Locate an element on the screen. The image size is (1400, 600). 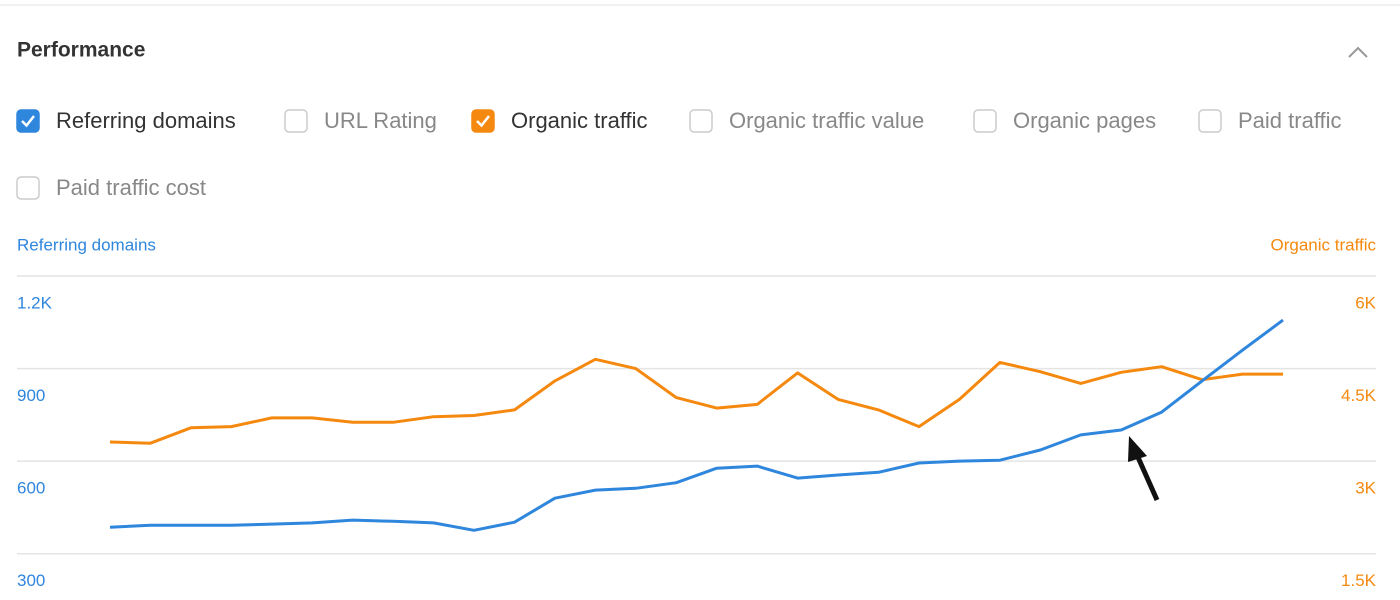
series-line is located at coordinates (696, 401).